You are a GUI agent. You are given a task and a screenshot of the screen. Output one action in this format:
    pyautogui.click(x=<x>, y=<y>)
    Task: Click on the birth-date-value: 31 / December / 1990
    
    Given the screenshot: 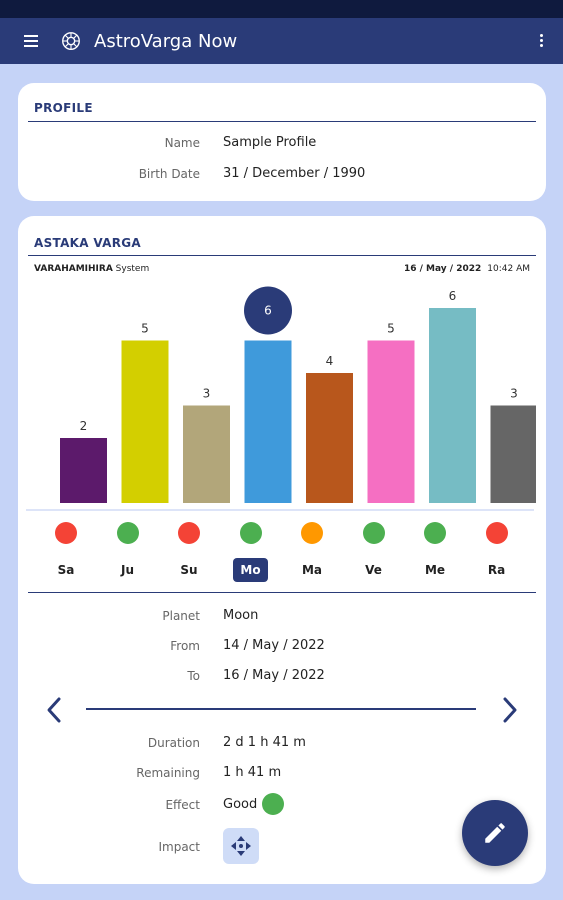 What is the action you would take?
    pyautogui.click(x=294, y=173)
    